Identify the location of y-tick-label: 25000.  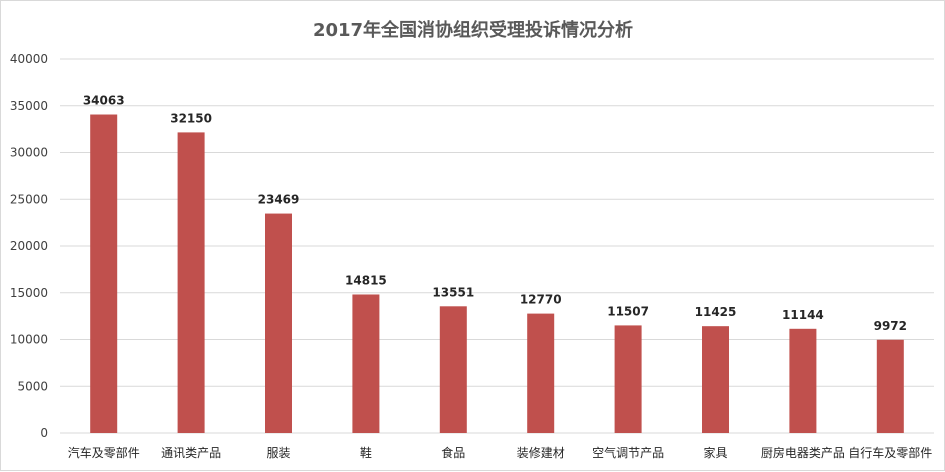
(29, 199).